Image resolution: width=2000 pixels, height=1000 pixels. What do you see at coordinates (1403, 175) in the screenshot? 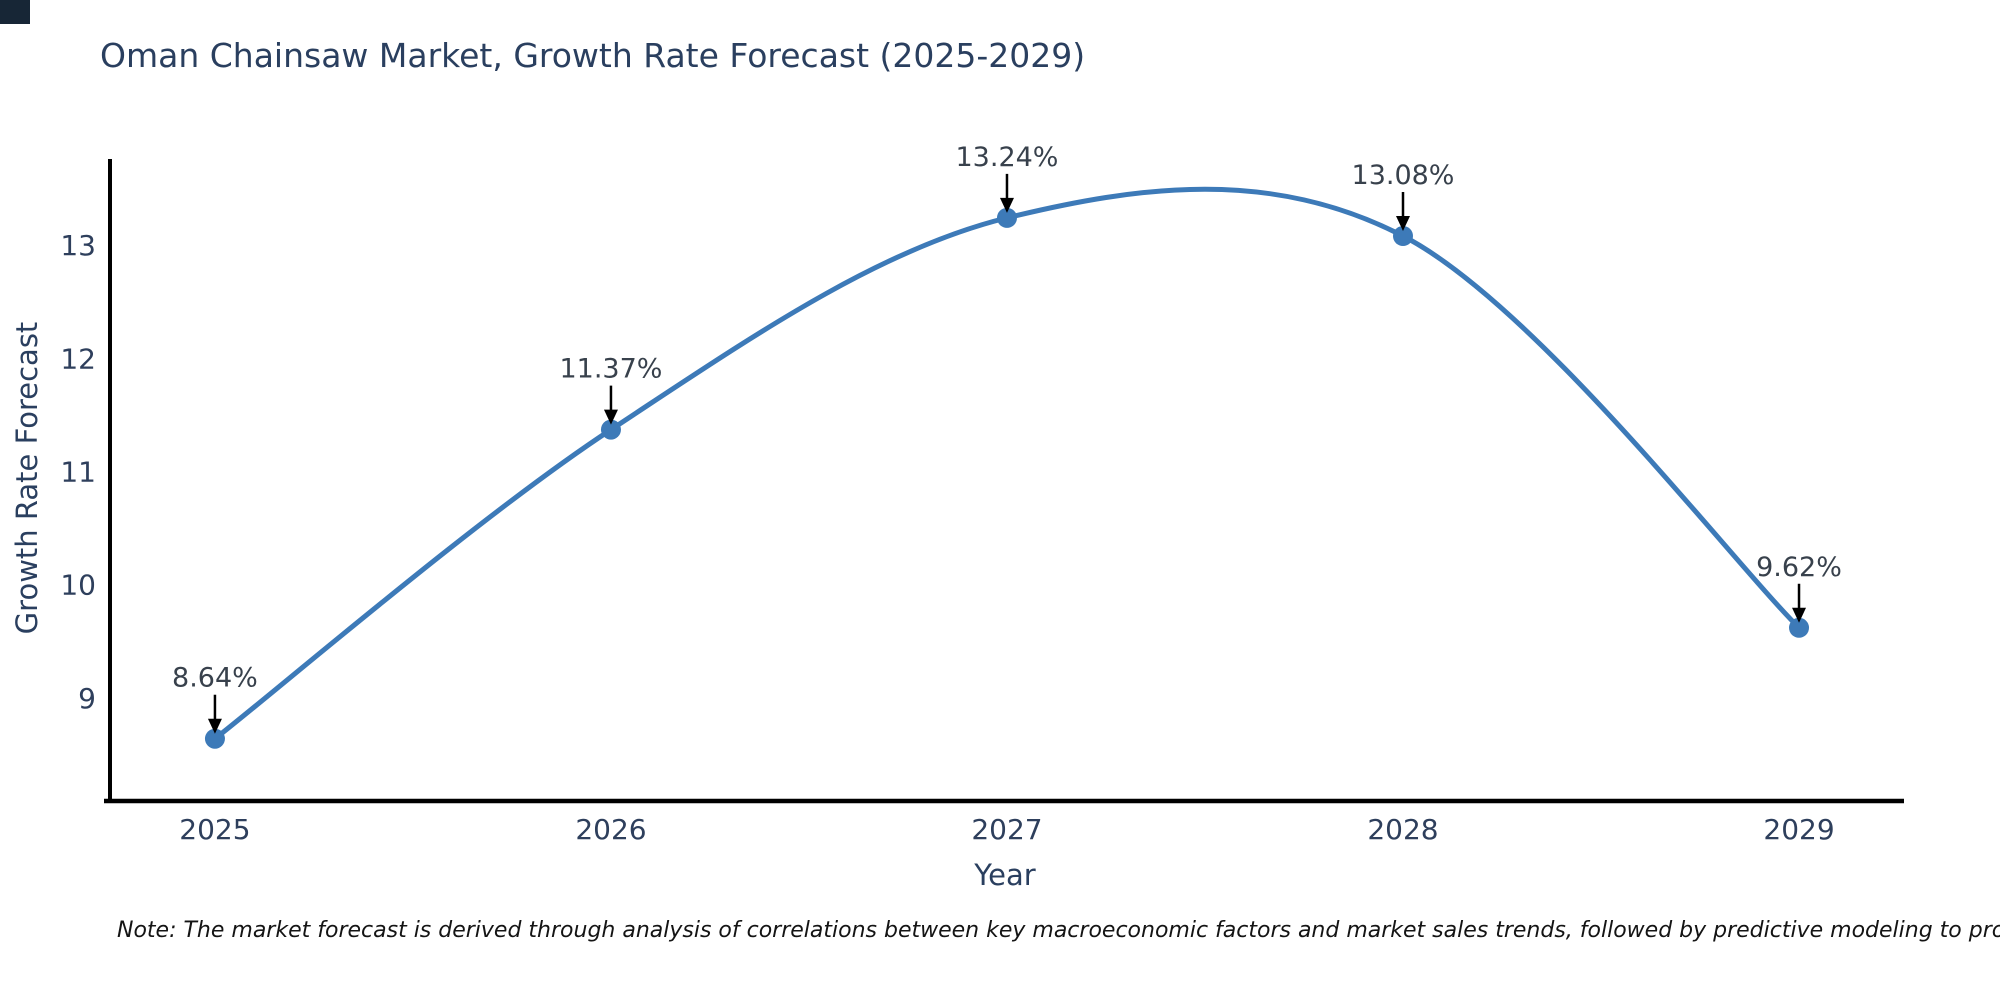
I see `point-label: 13.08%` at bounding box center [1403, 175].